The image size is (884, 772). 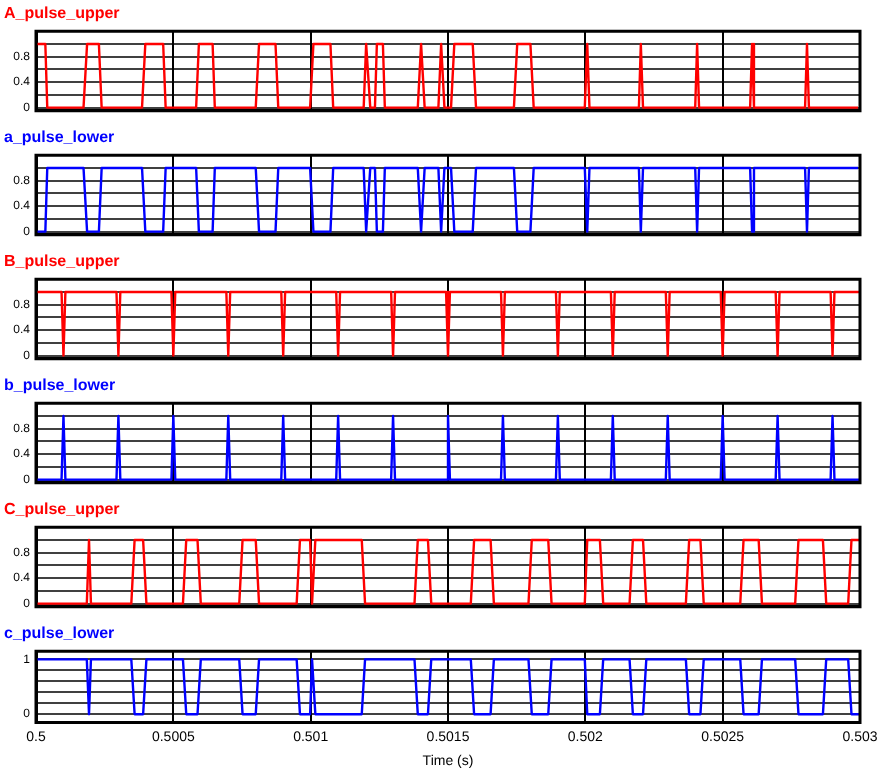 I want to click on chart-title: C_pulse_upper, so click(x=62, y=509).